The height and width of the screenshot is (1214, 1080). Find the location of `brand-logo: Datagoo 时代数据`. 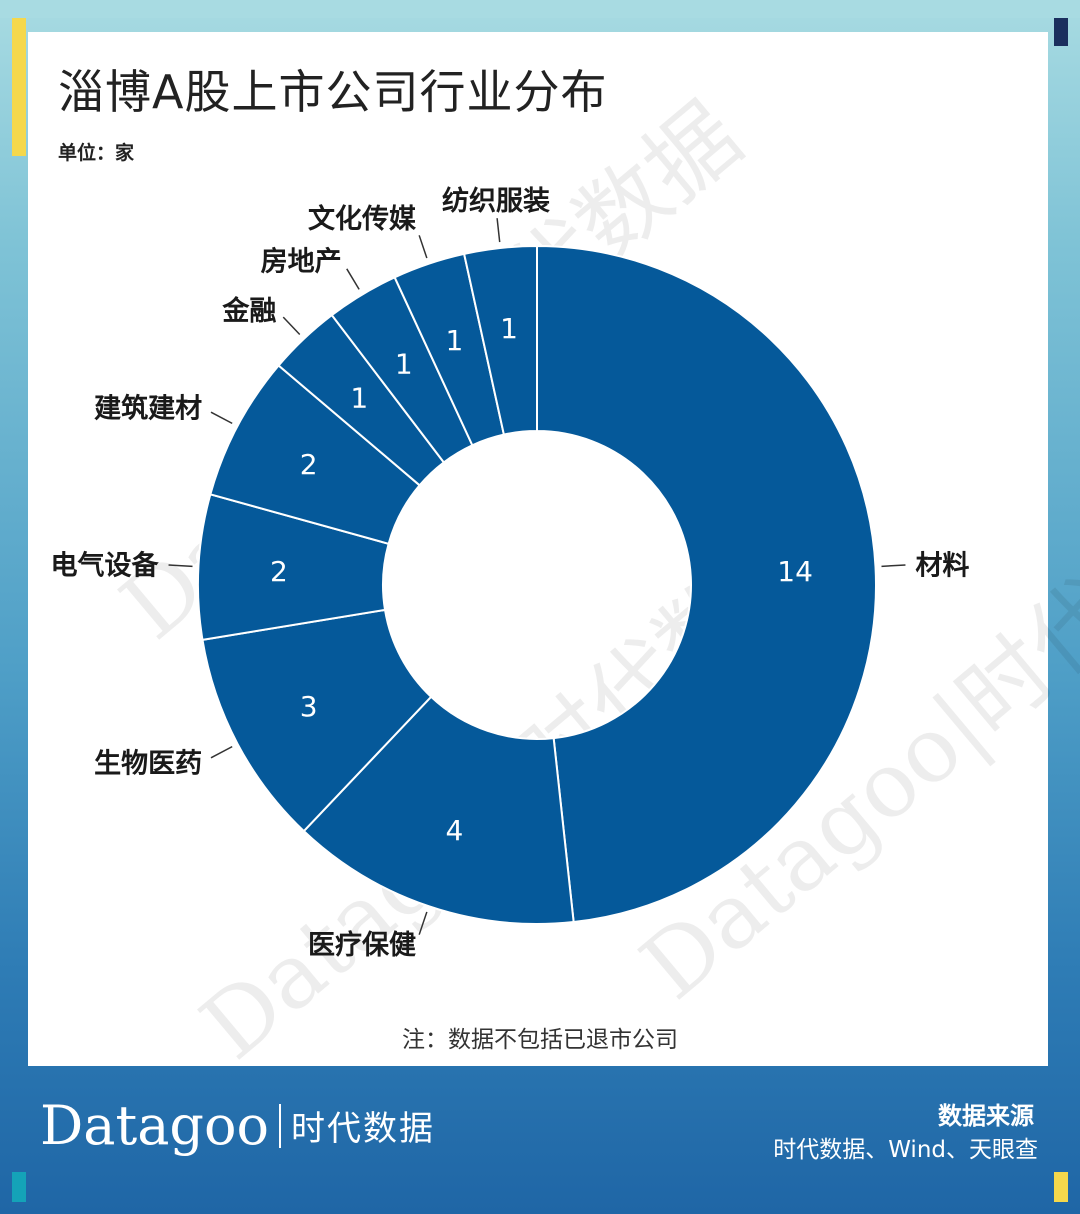

brand-logo: Datagoo 时代数据 is located at coordinates (237, 1125).